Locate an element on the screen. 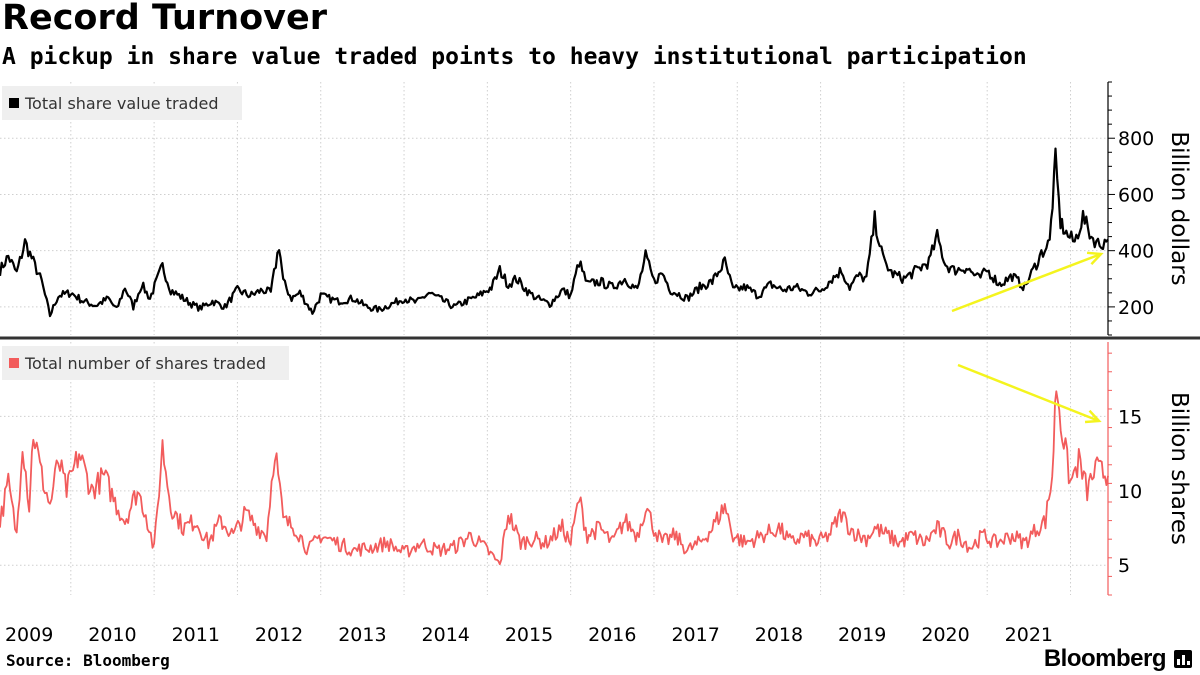 The width and height of the screenshot is (1200, 675). y-tick-label: 10 is located at coordinates (1130, 492).